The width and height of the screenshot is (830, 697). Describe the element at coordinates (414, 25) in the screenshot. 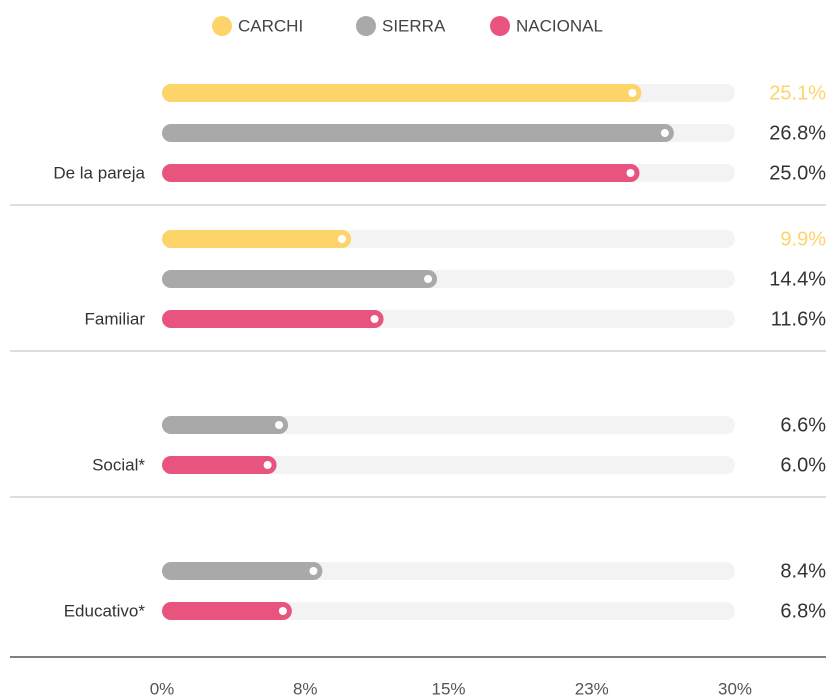

I see `legend-label: SIERRA` at that location.